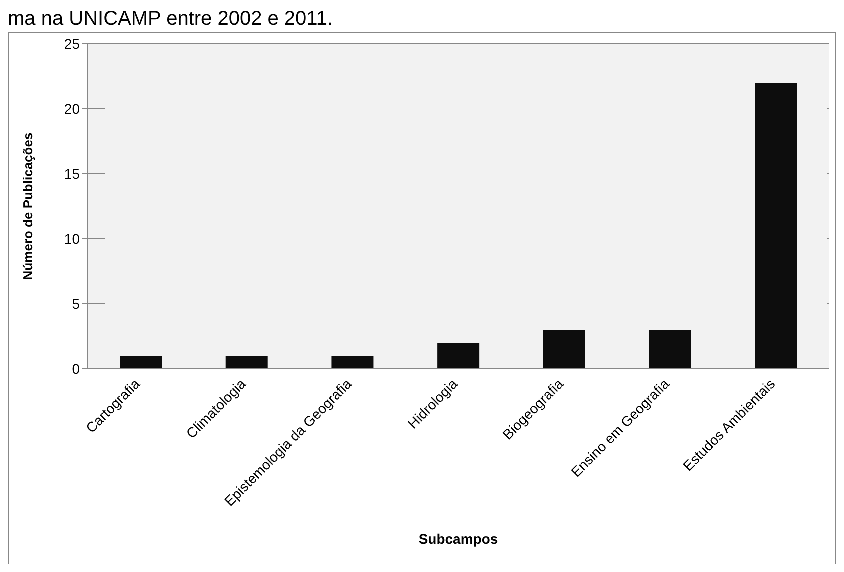 The image size is (844, 572). Describe the element at coordinates (458, 539) in the screenshot. I see `x-axis-title: Subcampos` at that location.